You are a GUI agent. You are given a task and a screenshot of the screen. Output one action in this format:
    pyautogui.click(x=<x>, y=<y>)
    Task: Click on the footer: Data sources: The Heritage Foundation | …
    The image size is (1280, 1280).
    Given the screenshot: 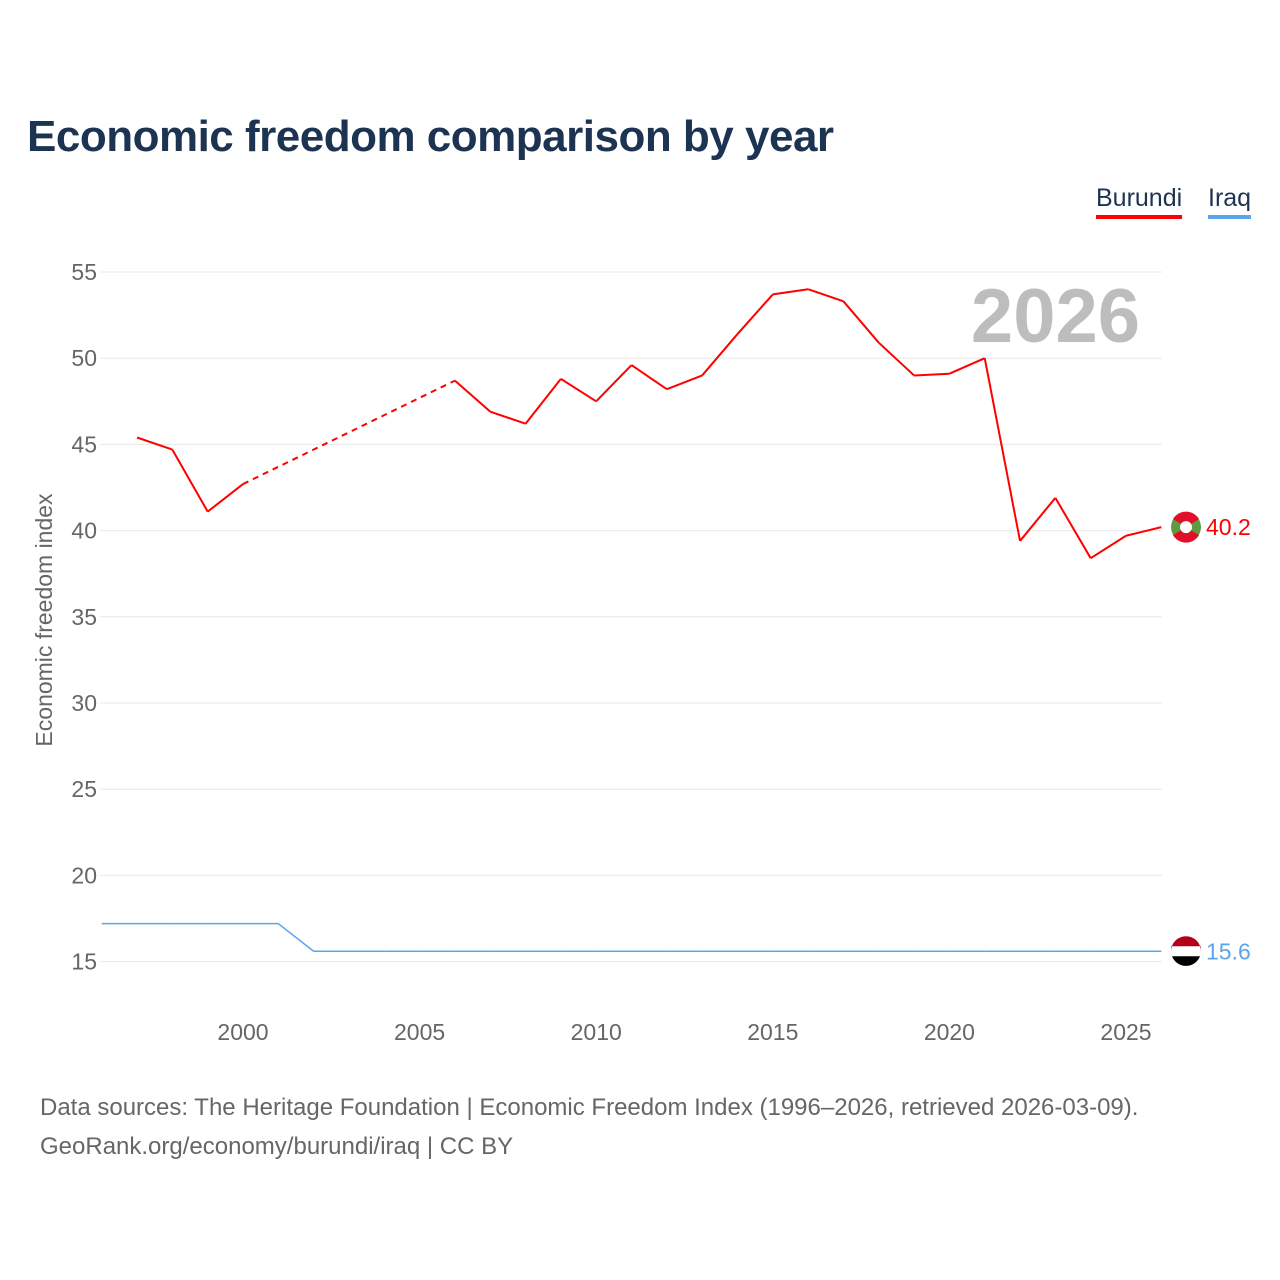 What is the action you would take?
    pyautogui.click(x=589, y=1127)
    